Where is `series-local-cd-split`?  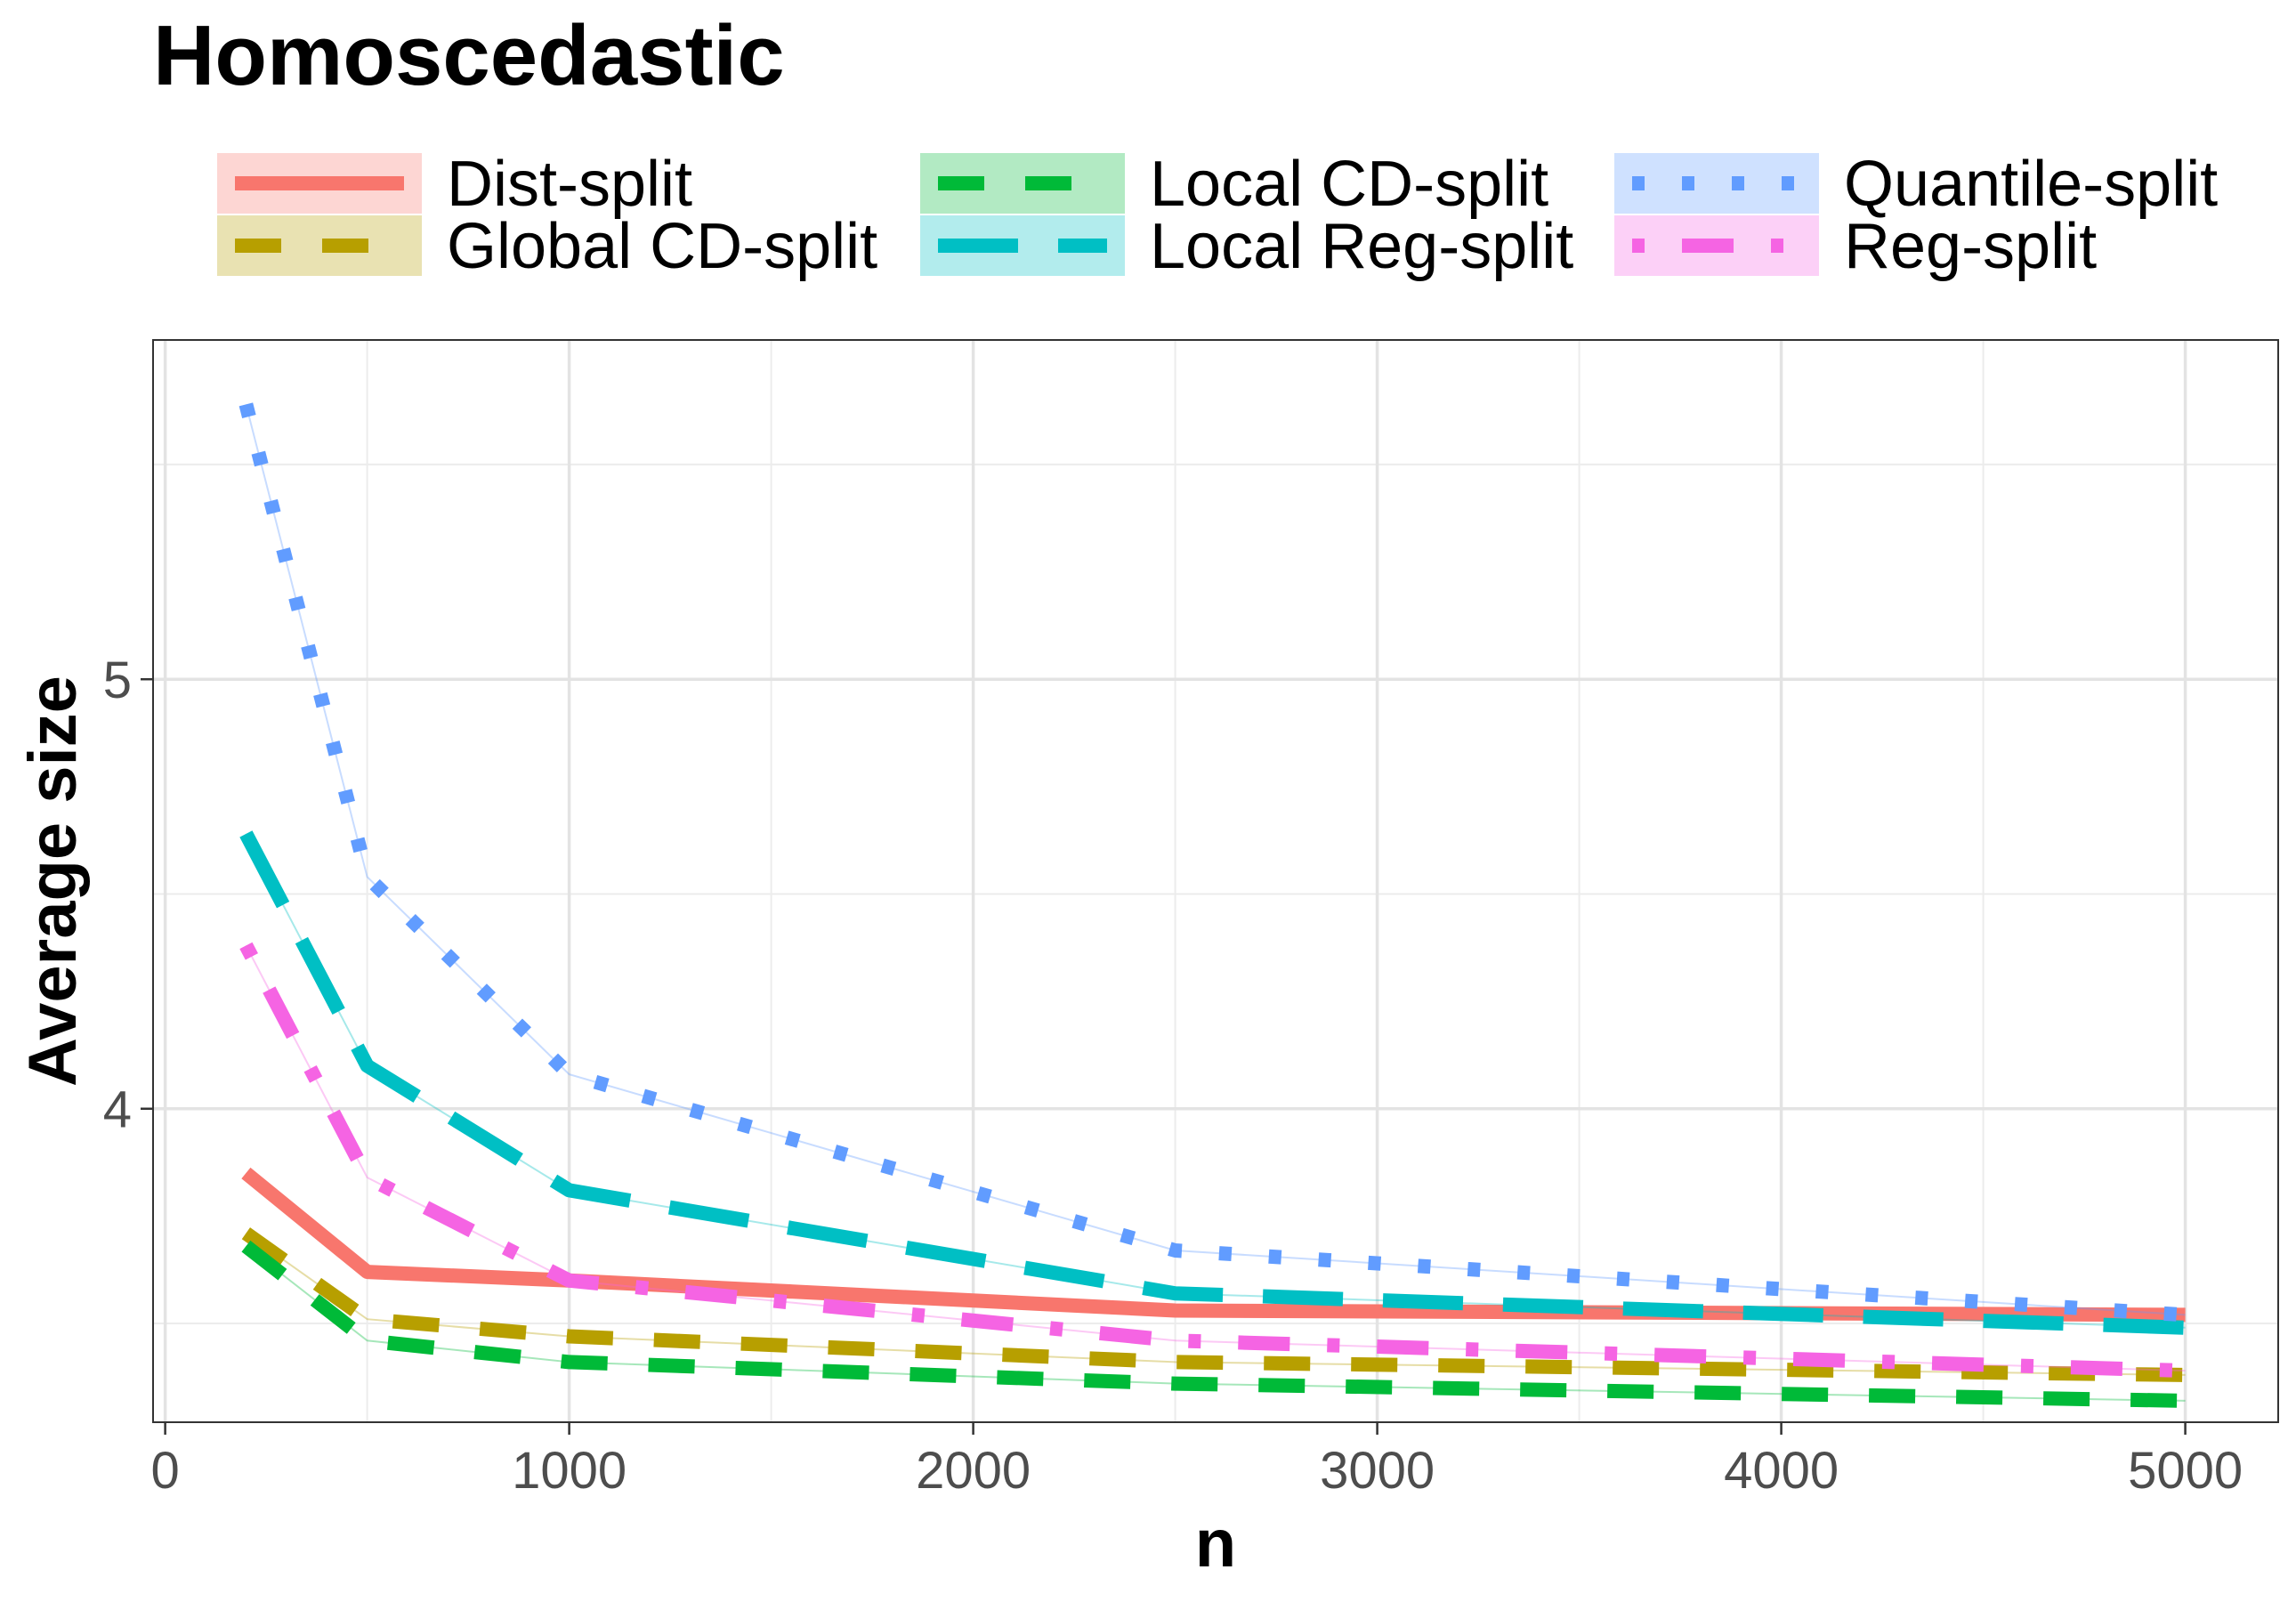
series-local-cd-split is located at coordinates (1213, 1324).